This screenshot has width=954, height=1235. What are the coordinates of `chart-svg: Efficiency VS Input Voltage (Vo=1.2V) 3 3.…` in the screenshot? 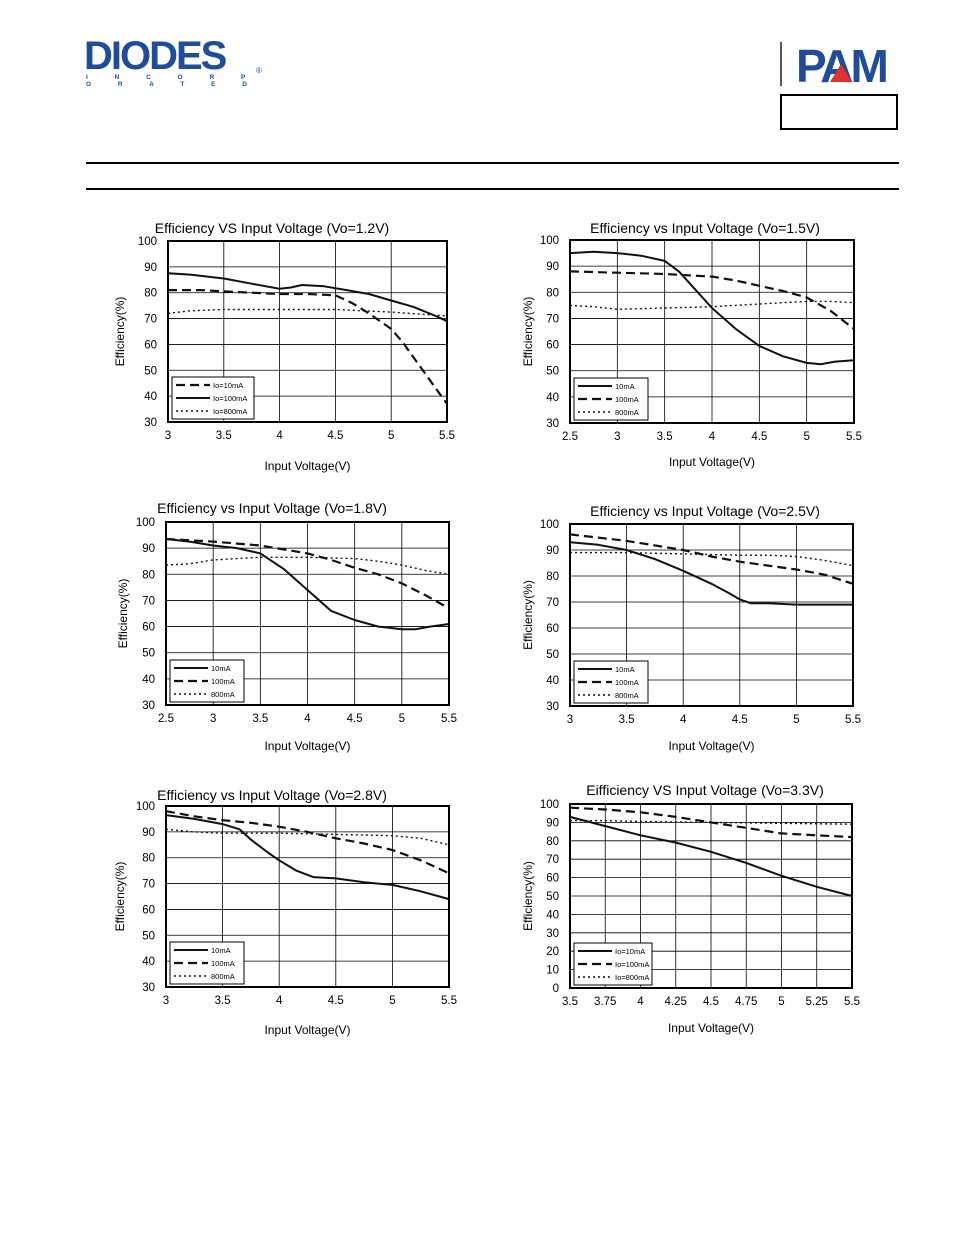 It's located at (284, 346).